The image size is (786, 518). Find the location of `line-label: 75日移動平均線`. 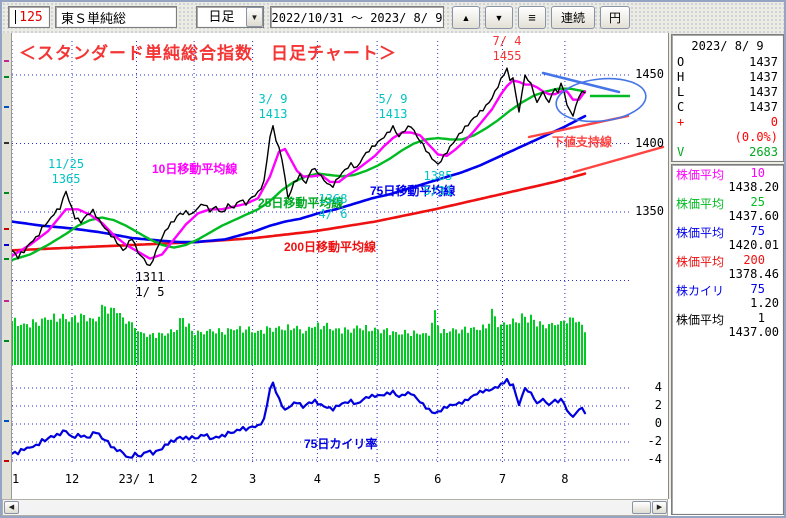

line-label: 75日移動平均線 is located at coordinates (413, 191).